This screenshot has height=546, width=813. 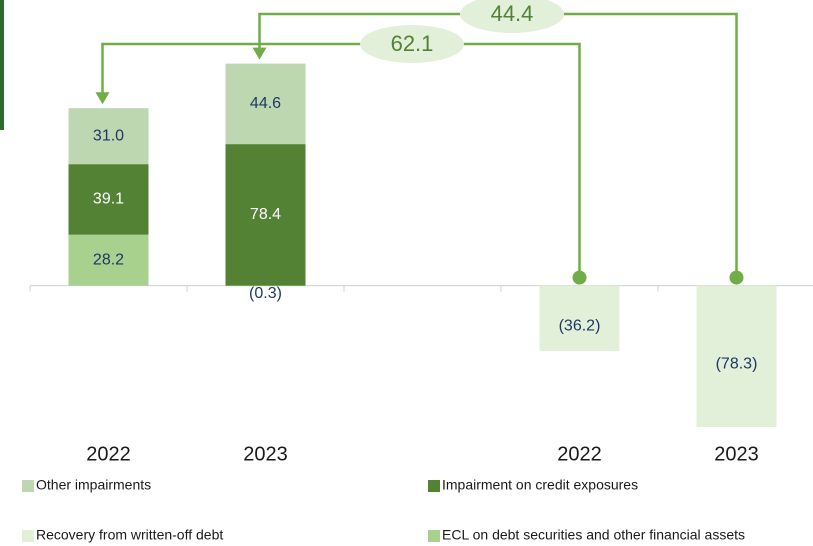 I want to click on annotation-label: 62.1, so click(x=412, y=43).